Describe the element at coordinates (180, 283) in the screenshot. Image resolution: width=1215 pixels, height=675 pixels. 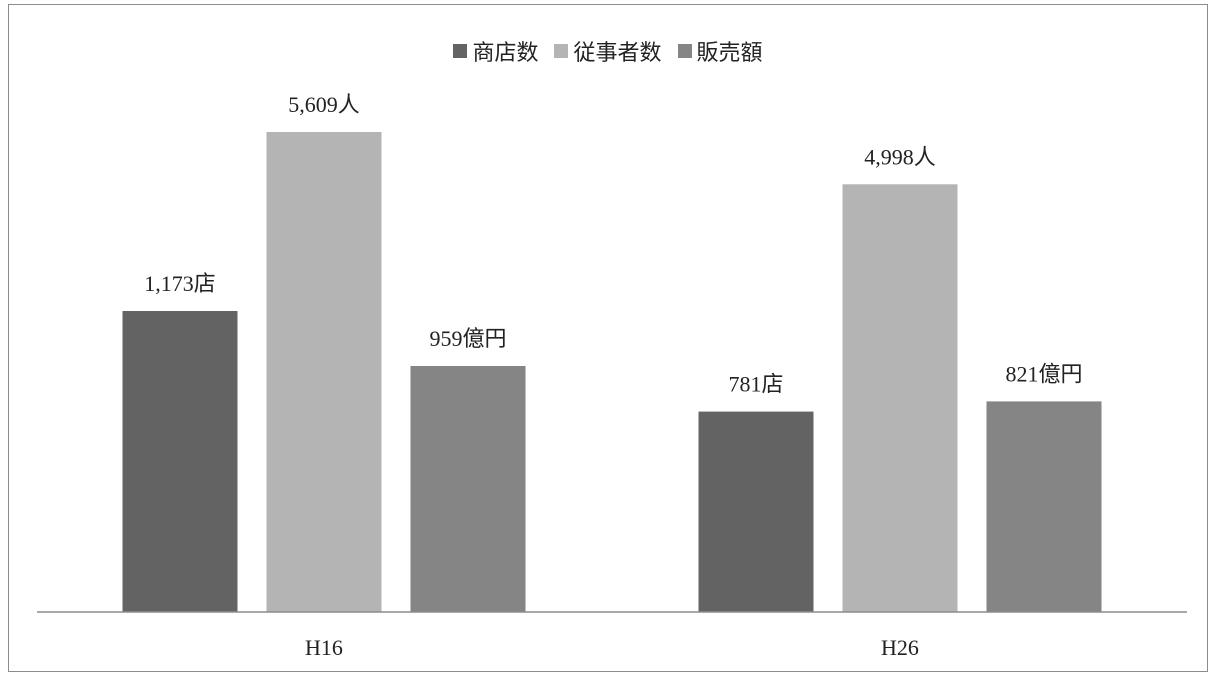
I see `data-label-stores-h16: 1,173店` at that location.